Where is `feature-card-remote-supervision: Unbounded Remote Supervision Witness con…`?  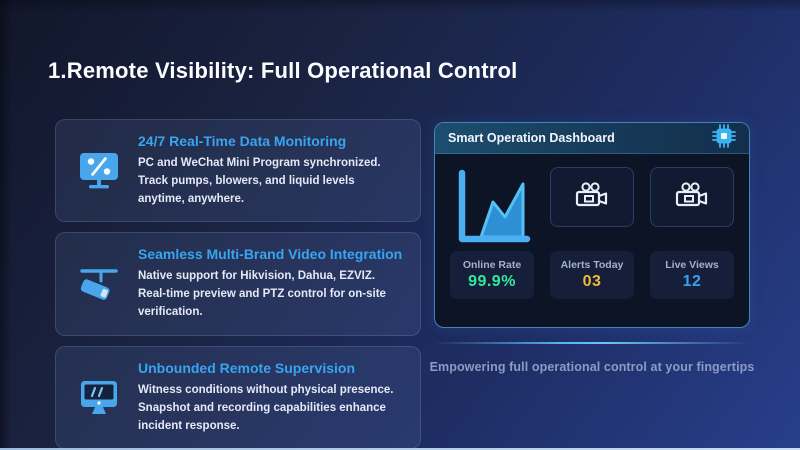 feature-card-remote-supervision: Unbounded Remote Supervision Witness con… is located at coordinates (238, 397).